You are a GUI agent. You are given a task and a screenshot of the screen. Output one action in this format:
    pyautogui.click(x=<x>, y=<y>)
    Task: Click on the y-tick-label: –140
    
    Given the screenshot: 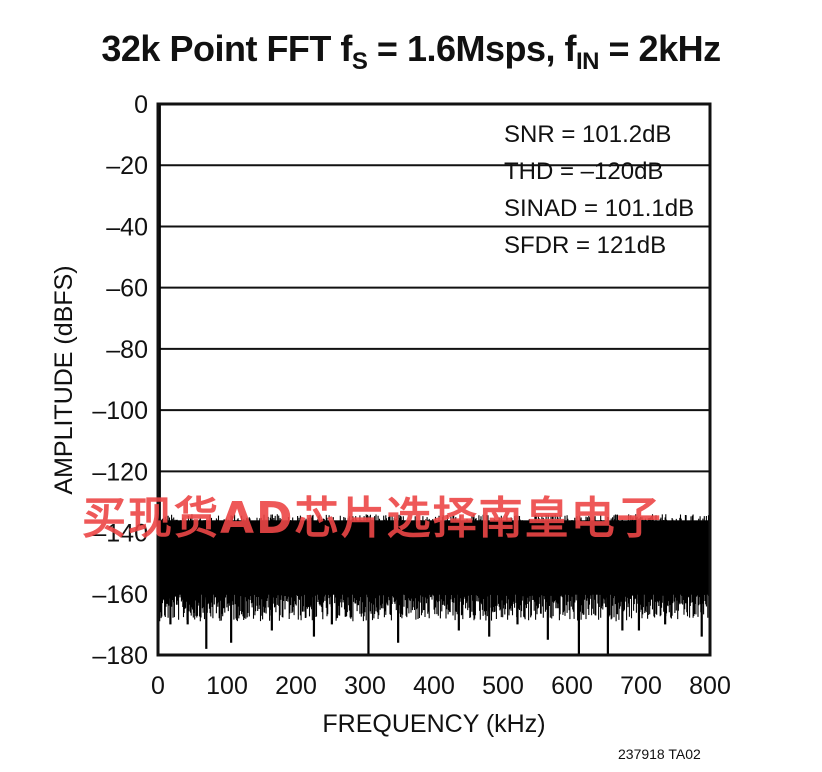 What is the action you would take?
    pyautogui.click(x=120, y=534)
    